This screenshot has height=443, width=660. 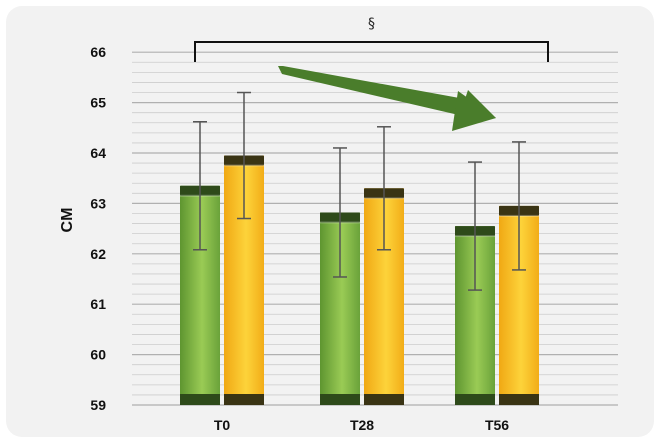 What do you see at coordinates (371, 24) in the screenshot?
I see `significance-symbol: §` at bounding box center [371, 24].